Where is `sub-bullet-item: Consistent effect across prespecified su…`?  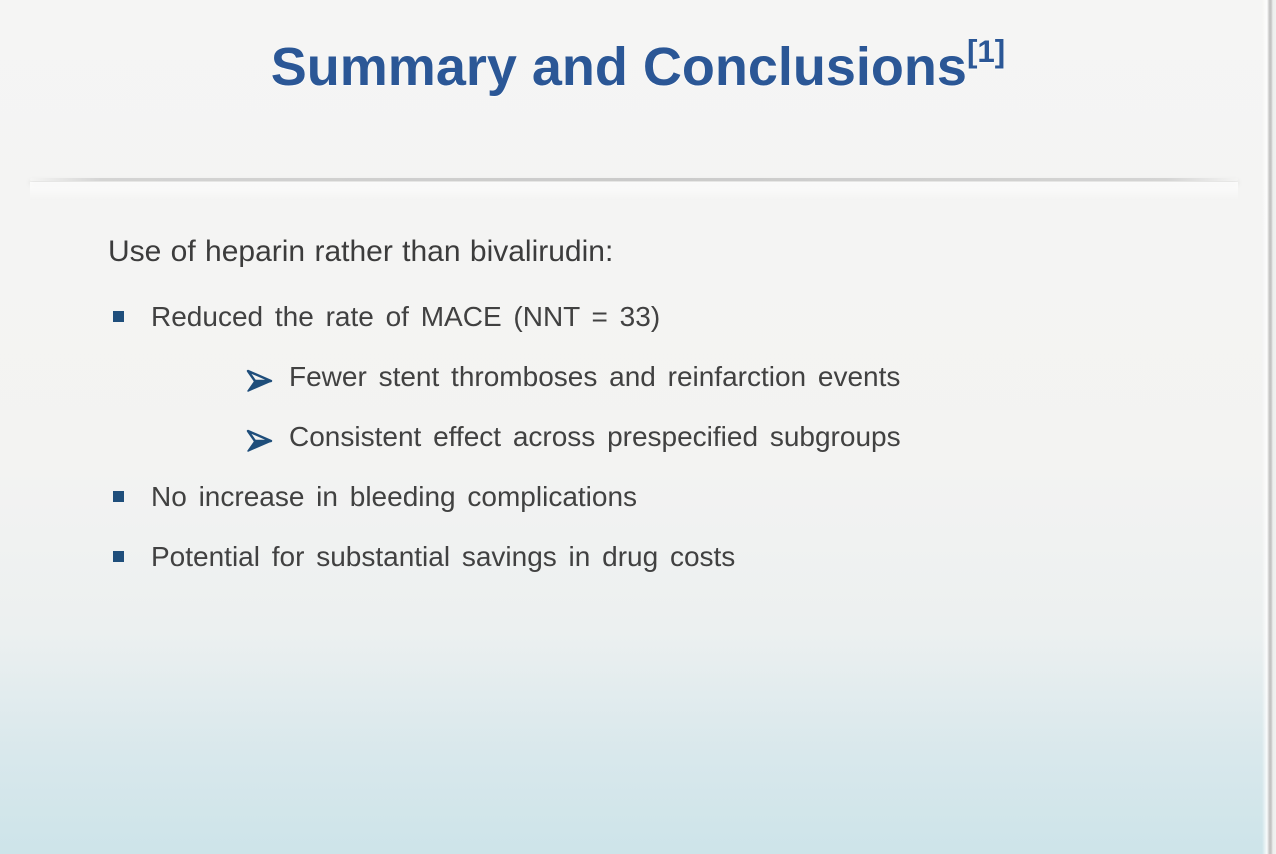
sub-bullet-item: Consistent effect across prespecified su… is located at coordinates (638, 437).